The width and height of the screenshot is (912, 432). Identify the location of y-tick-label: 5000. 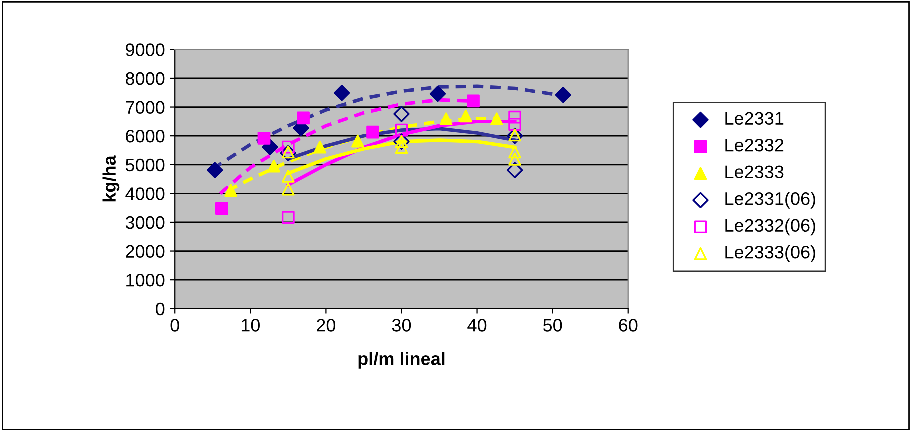
(145, 165).